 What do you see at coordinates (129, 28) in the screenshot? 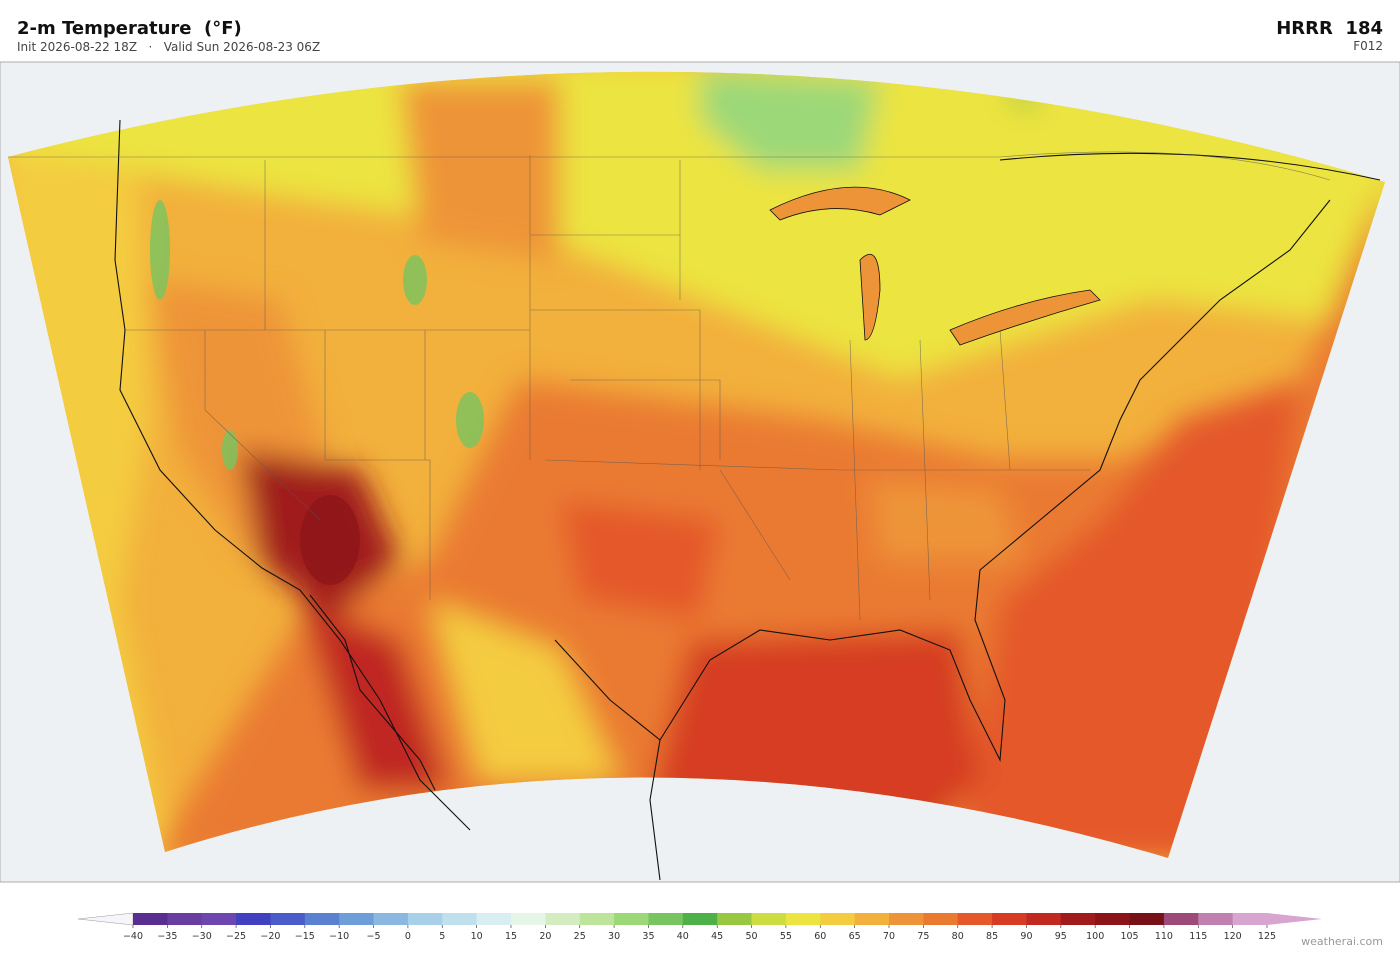
I see `title: 2-m Temperature (°F)` at bounding box center [129, 28].